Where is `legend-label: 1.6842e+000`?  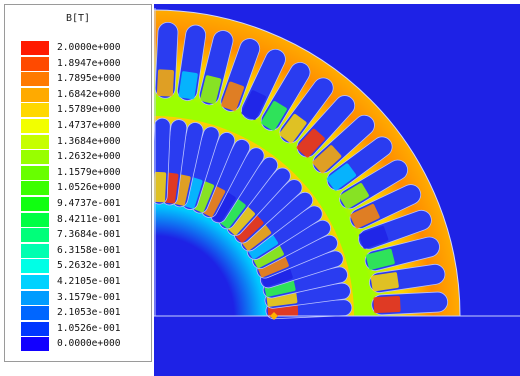
legend-label: 1.6842e+000 is located at coordinates (89, 94).